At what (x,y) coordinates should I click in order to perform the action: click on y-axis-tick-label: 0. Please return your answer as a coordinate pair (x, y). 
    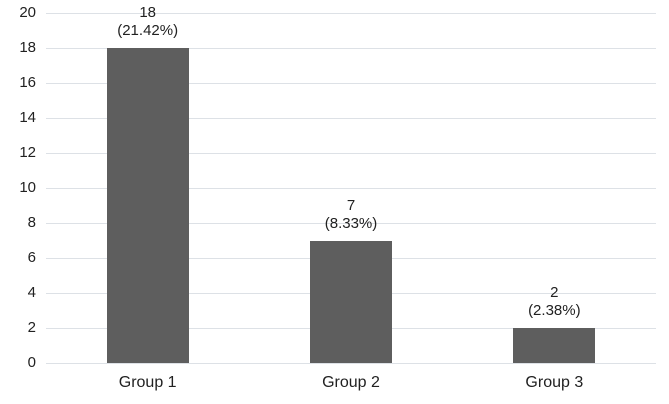
    Looking at the image, I should click on (31, 362).